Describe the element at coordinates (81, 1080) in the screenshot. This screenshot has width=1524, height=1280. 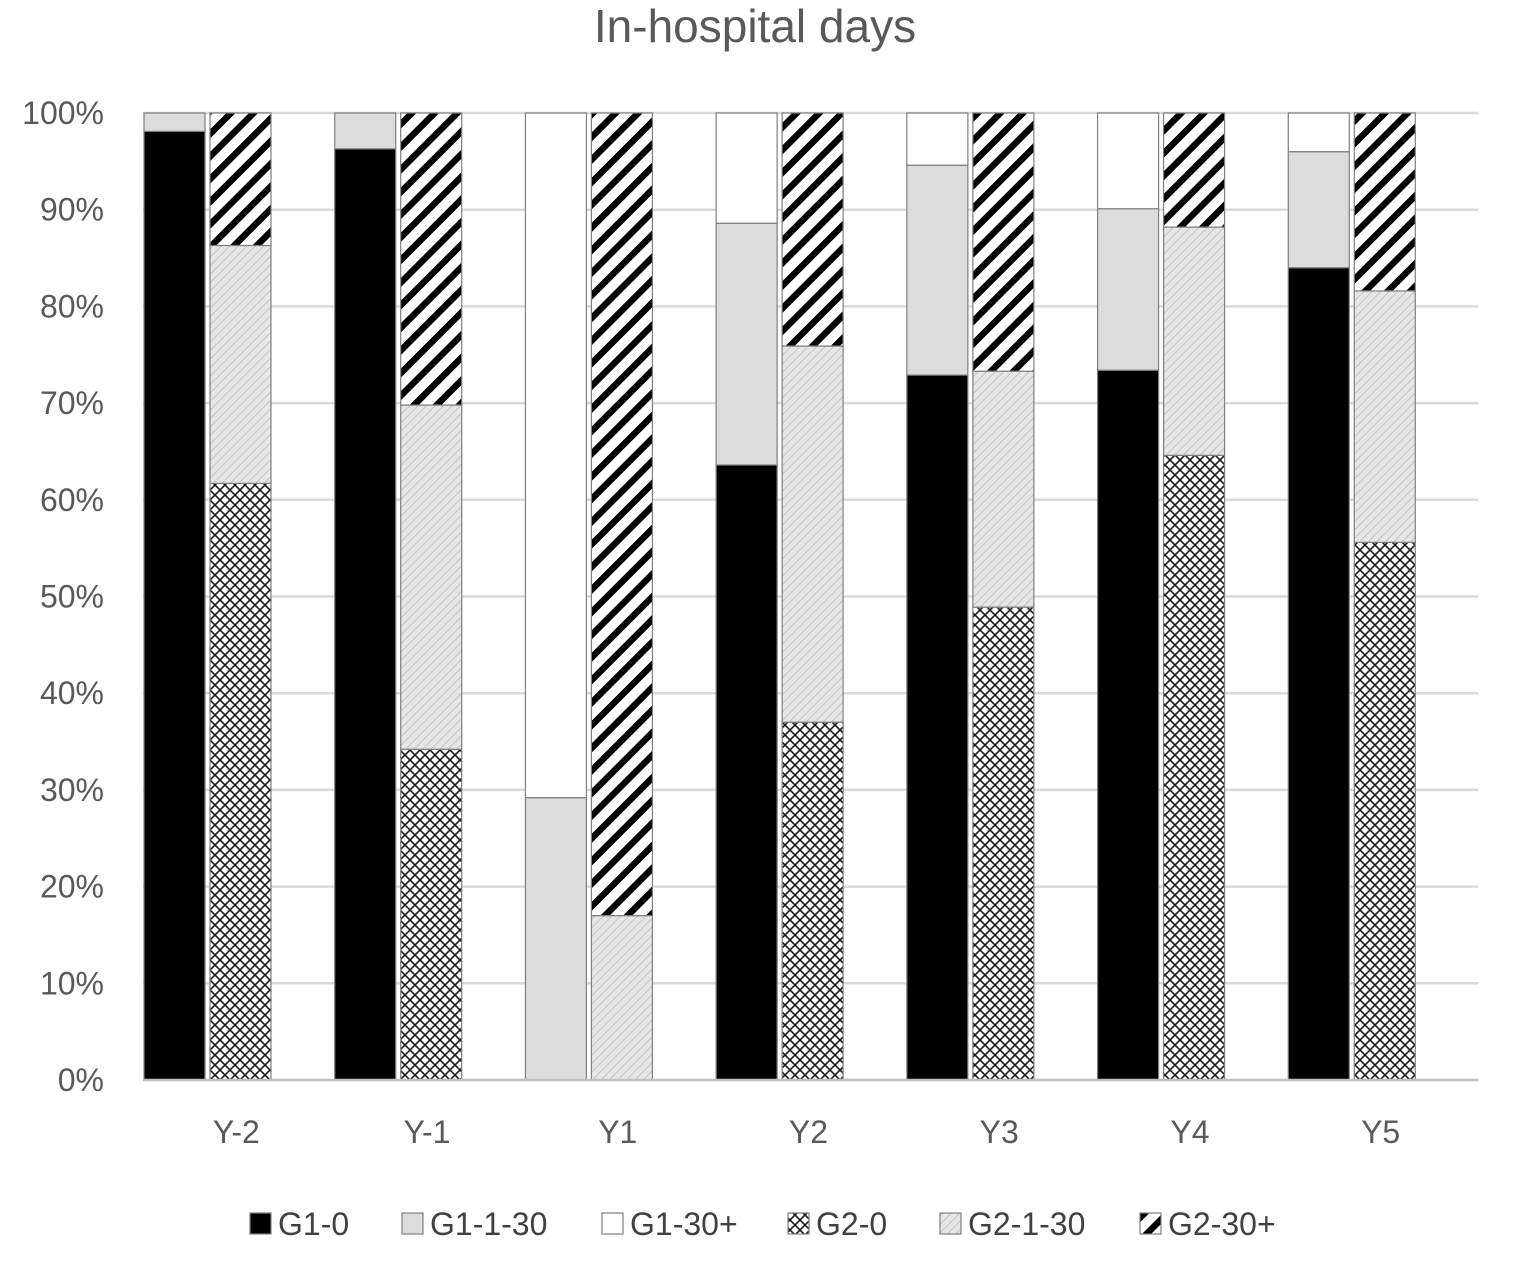
I see `y-tick-label: 0%` at that location.